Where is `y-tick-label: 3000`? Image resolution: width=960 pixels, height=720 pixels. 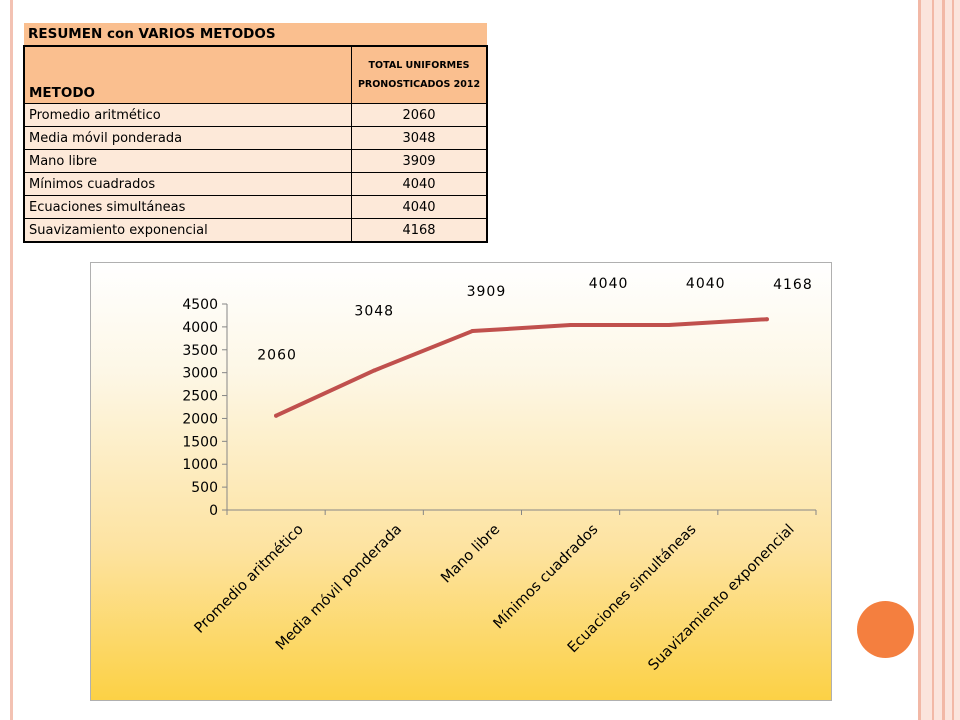
y-tick-label: 3000 is located at coordinates (200, 374).